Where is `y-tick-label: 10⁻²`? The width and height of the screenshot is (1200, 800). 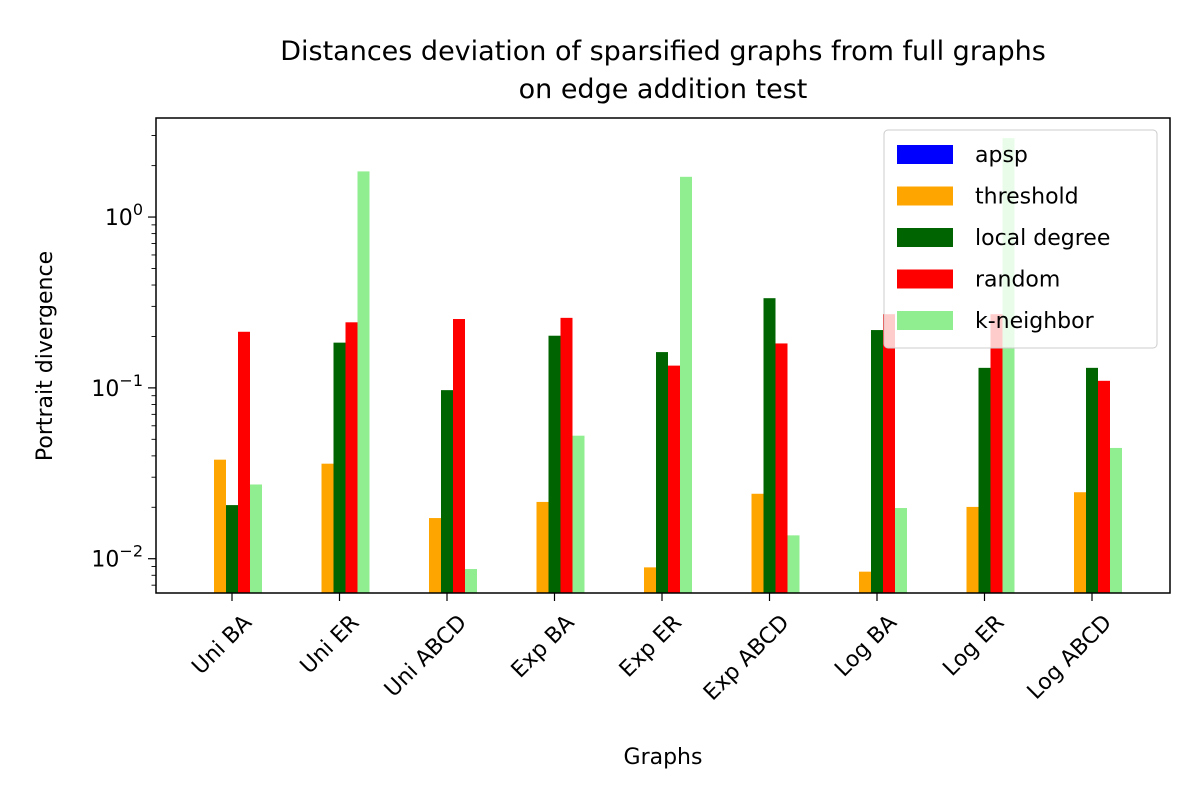 y-tick-label: 10⁻² is located at coordinates (117, 557).